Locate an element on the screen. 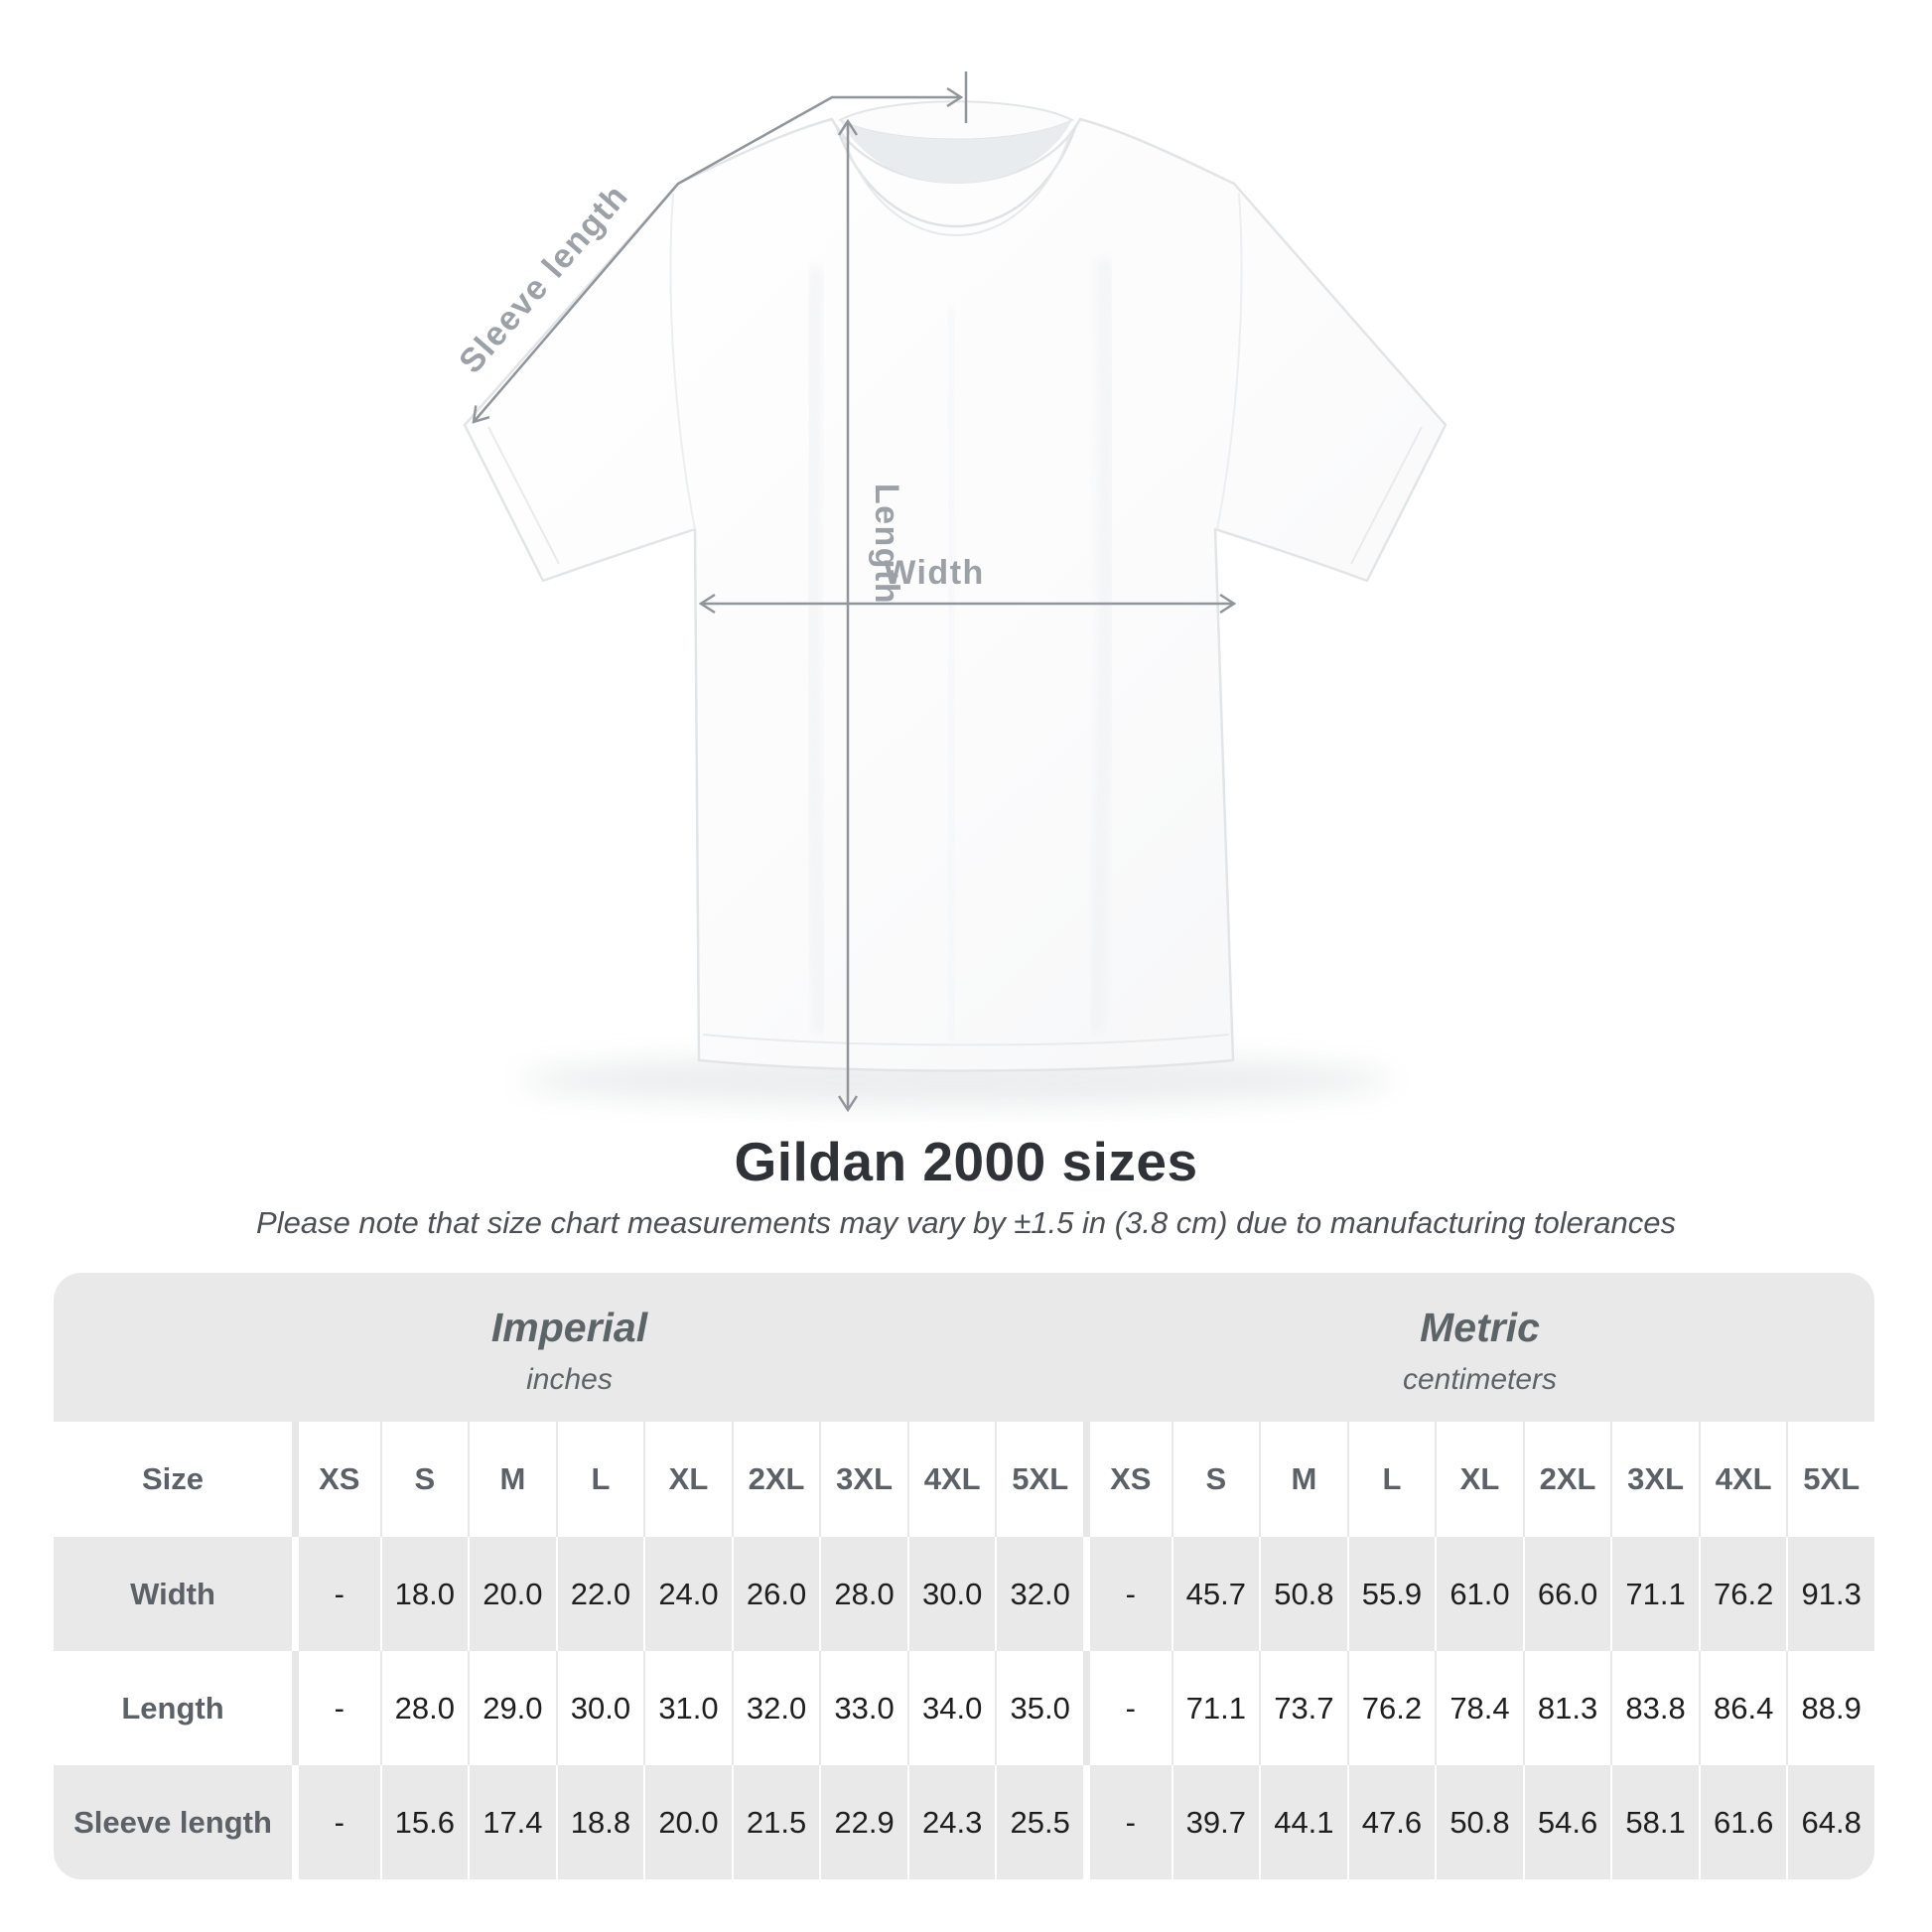 This screenshot has width=1932, height=1932. size-header-metric-m: M is located at coordinates (1303, 1480).